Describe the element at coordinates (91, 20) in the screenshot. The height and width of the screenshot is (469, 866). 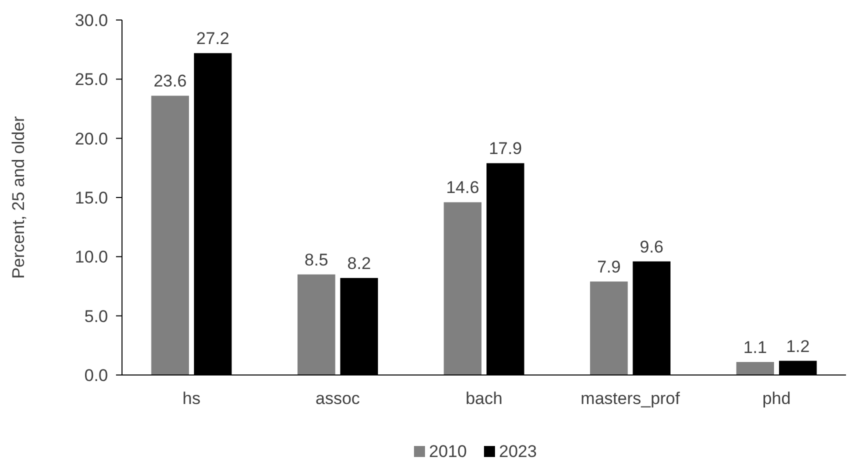
I see `y-tick-label: 30.0` at that location.